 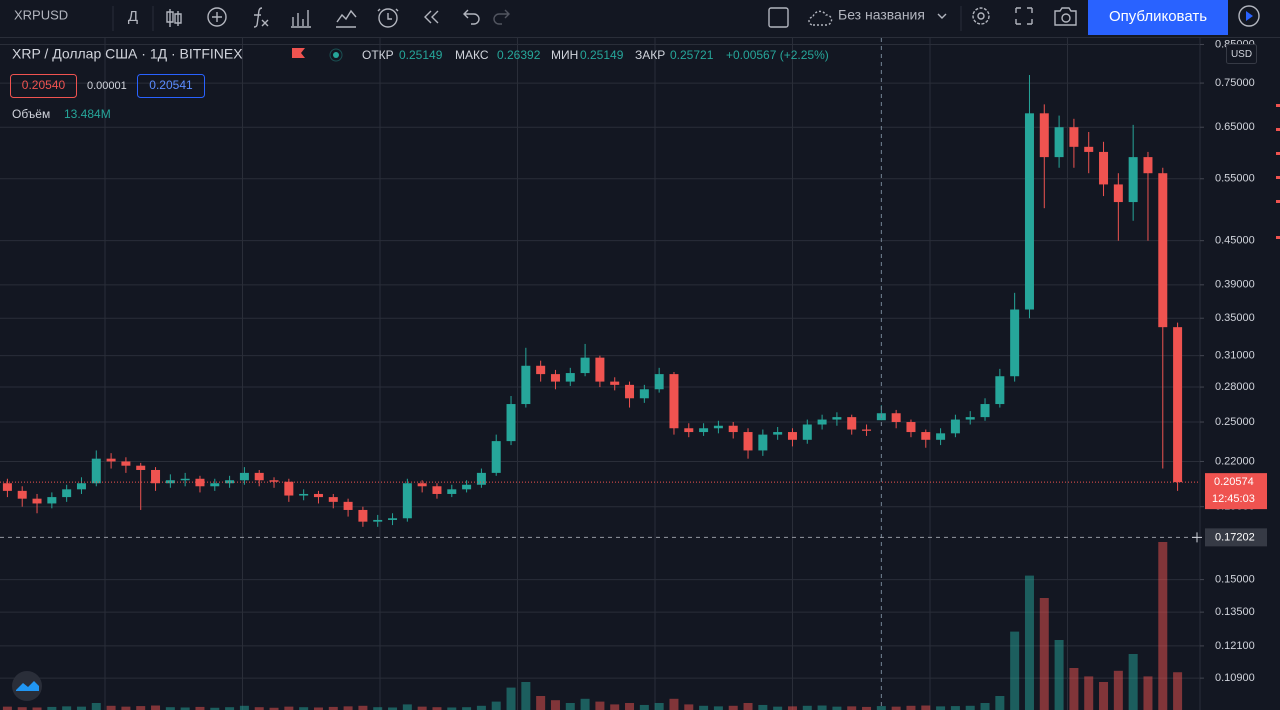 What do you see at coordinates (174, 18) in the screenshot?
I see `candles-icon` at bounding box center [174, 18].